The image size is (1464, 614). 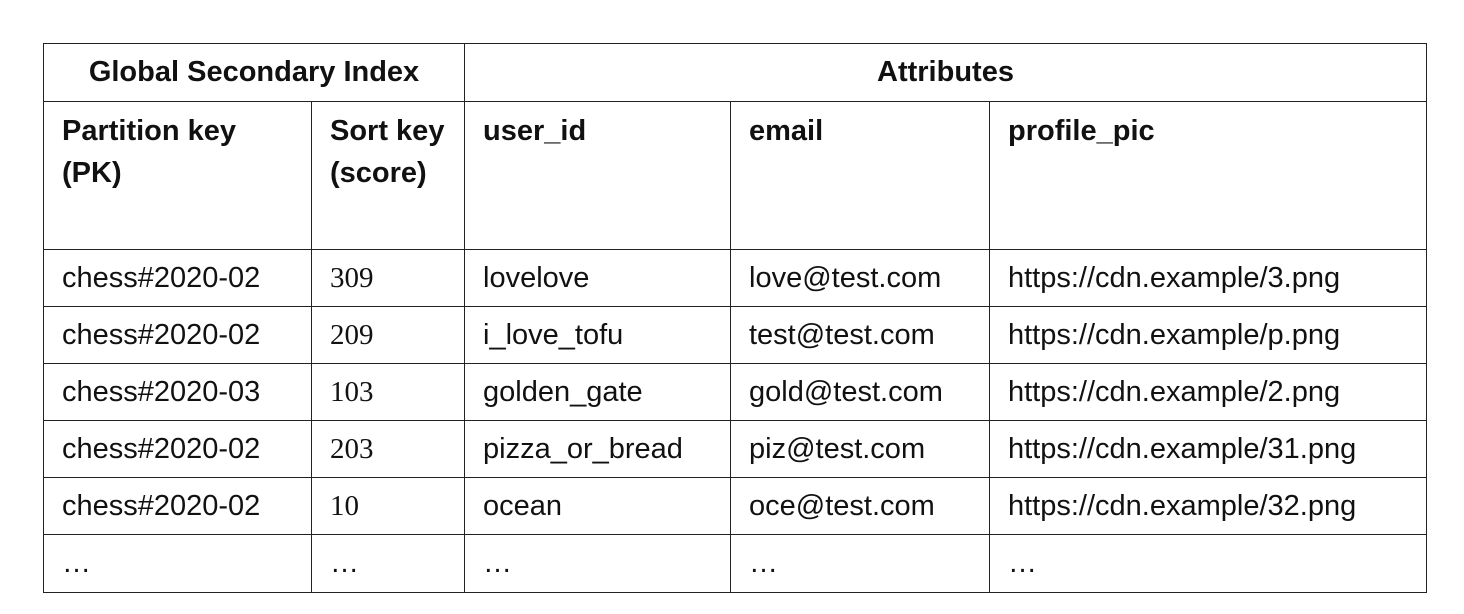 What do you see at coordinates (388, 449) in the screenshot?
I see `cell-sort-key: 203` at bounding box center [388, 449].